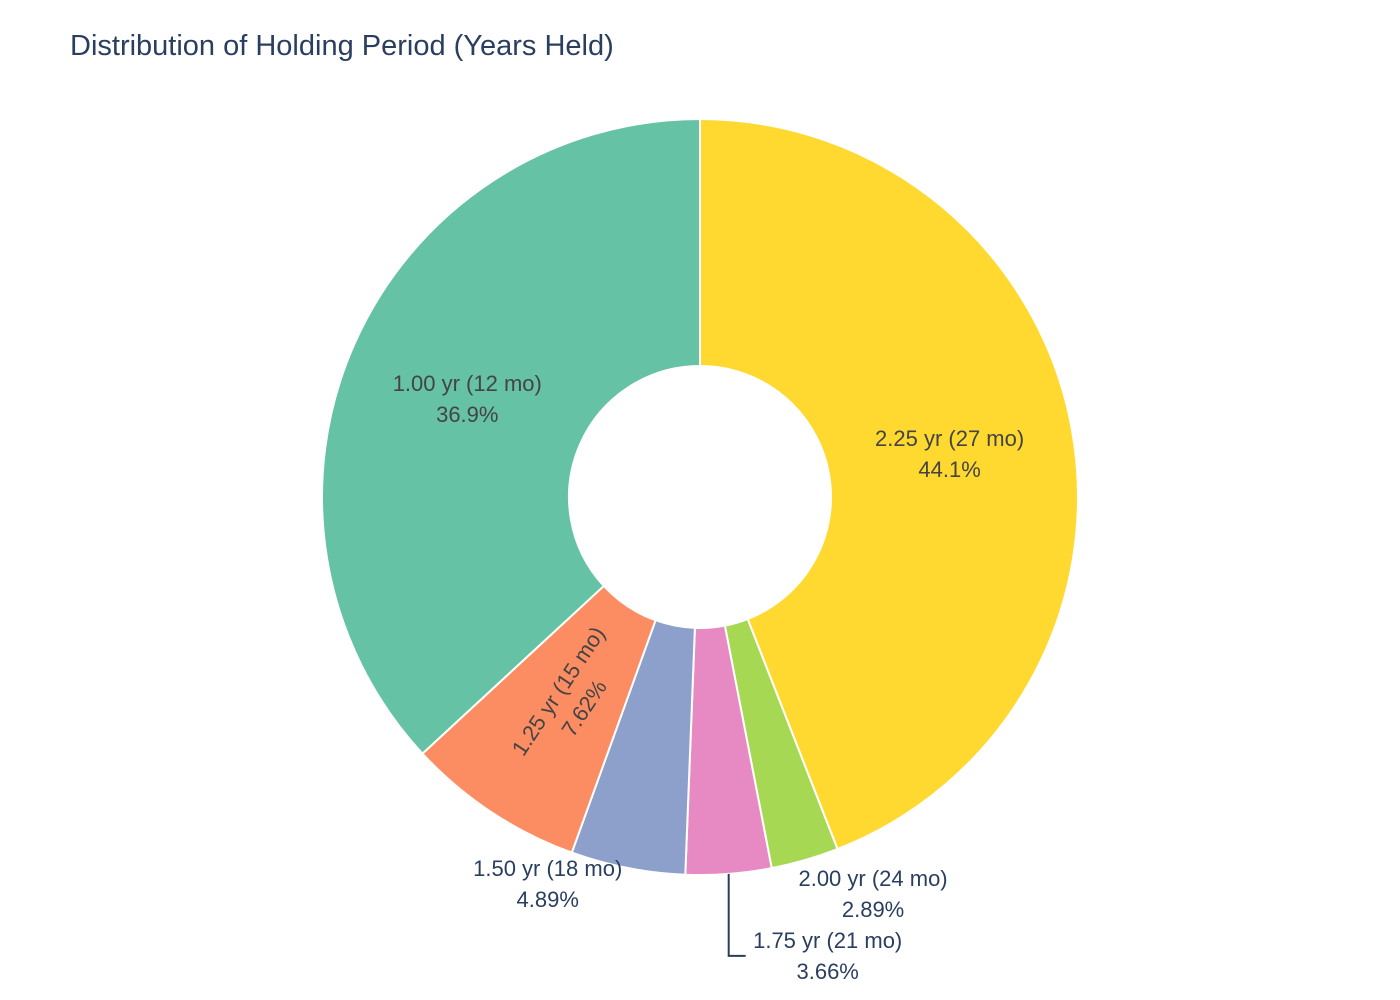 The height and width of the screenshot is (1000, 1400). Describe the element at coordinates (467, 383) in the screenshot. I see `slice-label-text: 1.00 yr (12 mo)` at that location.